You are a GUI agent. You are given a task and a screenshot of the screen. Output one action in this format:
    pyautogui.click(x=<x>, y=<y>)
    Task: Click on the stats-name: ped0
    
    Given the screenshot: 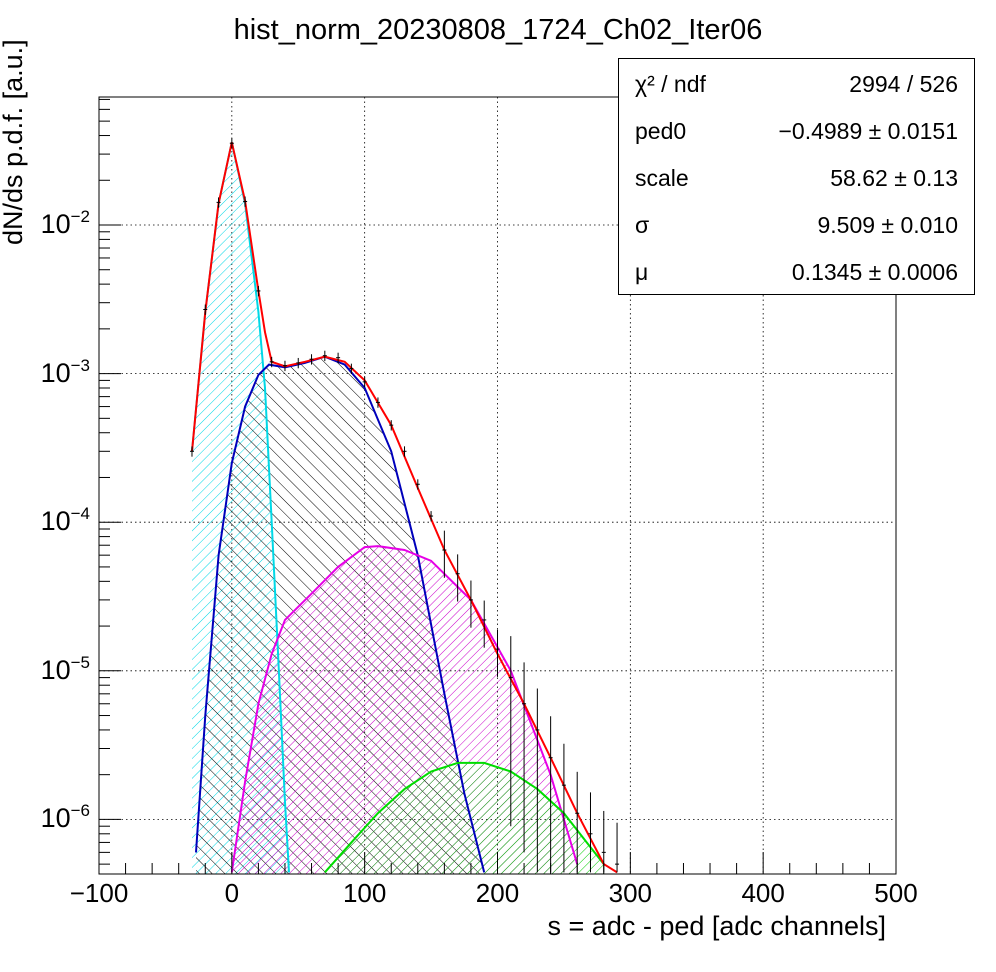 What is the action you would take?
    pyautogui.click(x=661, y=131)
    